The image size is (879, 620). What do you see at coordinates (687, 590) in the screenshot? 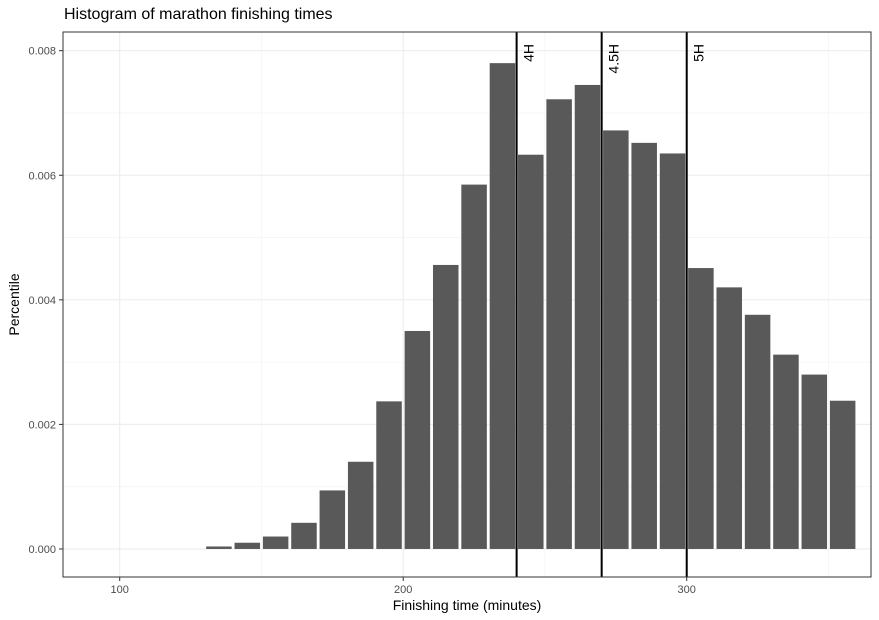
I see `x-tick-label: 300` at bounding box center [687, 590].